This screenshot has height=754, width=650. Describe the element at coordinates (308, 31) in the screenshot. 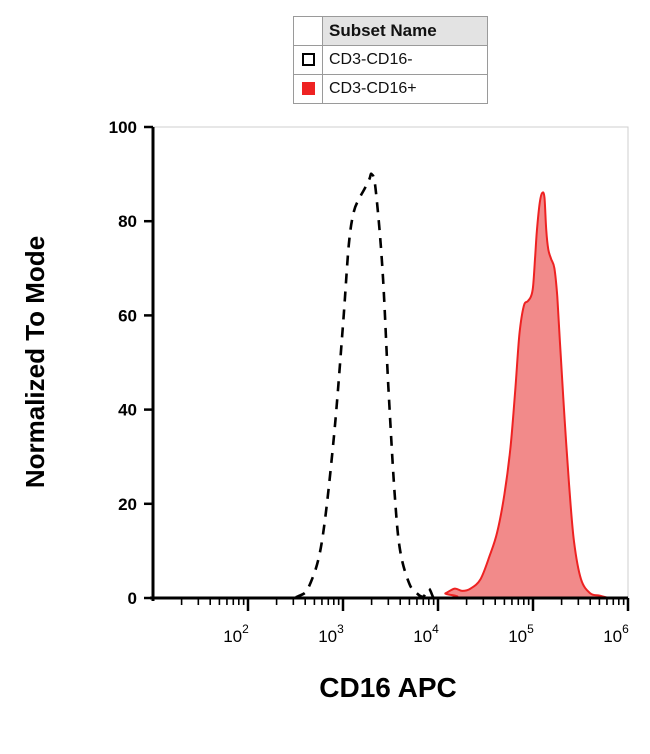

I see `legend-header-blank` at that location.